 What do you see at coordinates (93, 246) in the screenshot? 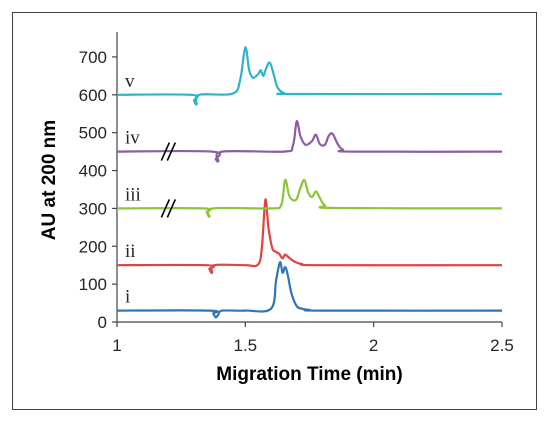
I see `y-tick-label: 200` at bounding box center [93, 246].